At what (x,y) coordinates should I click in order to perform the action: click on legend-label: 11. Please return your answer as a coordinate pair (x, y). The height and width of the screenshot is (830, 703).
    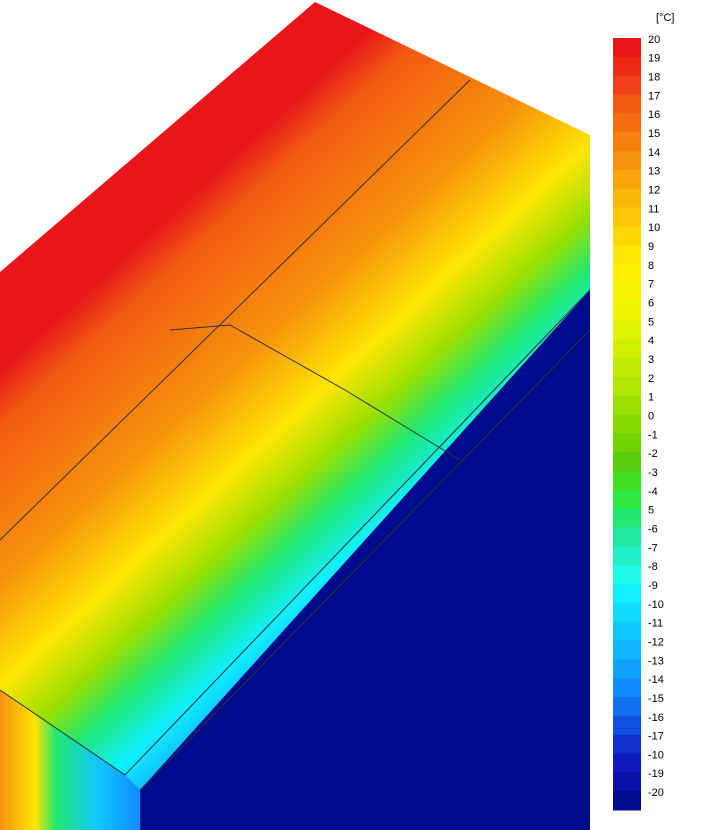
    Looking at the image, I should click on (653, 209).